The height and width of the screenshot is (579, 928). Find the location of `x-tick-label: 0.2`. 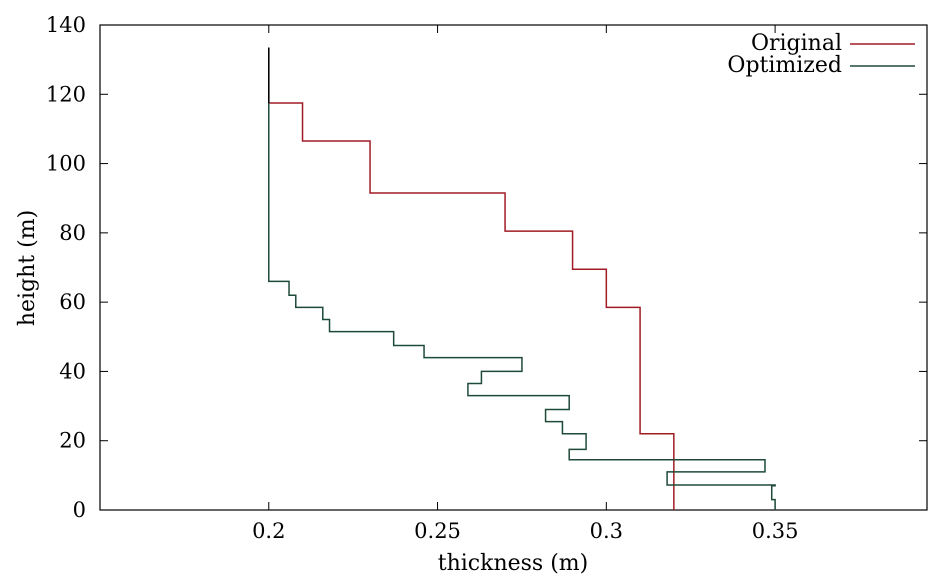

x-tick-label: 0.2 is located at coordinates (268, 531).